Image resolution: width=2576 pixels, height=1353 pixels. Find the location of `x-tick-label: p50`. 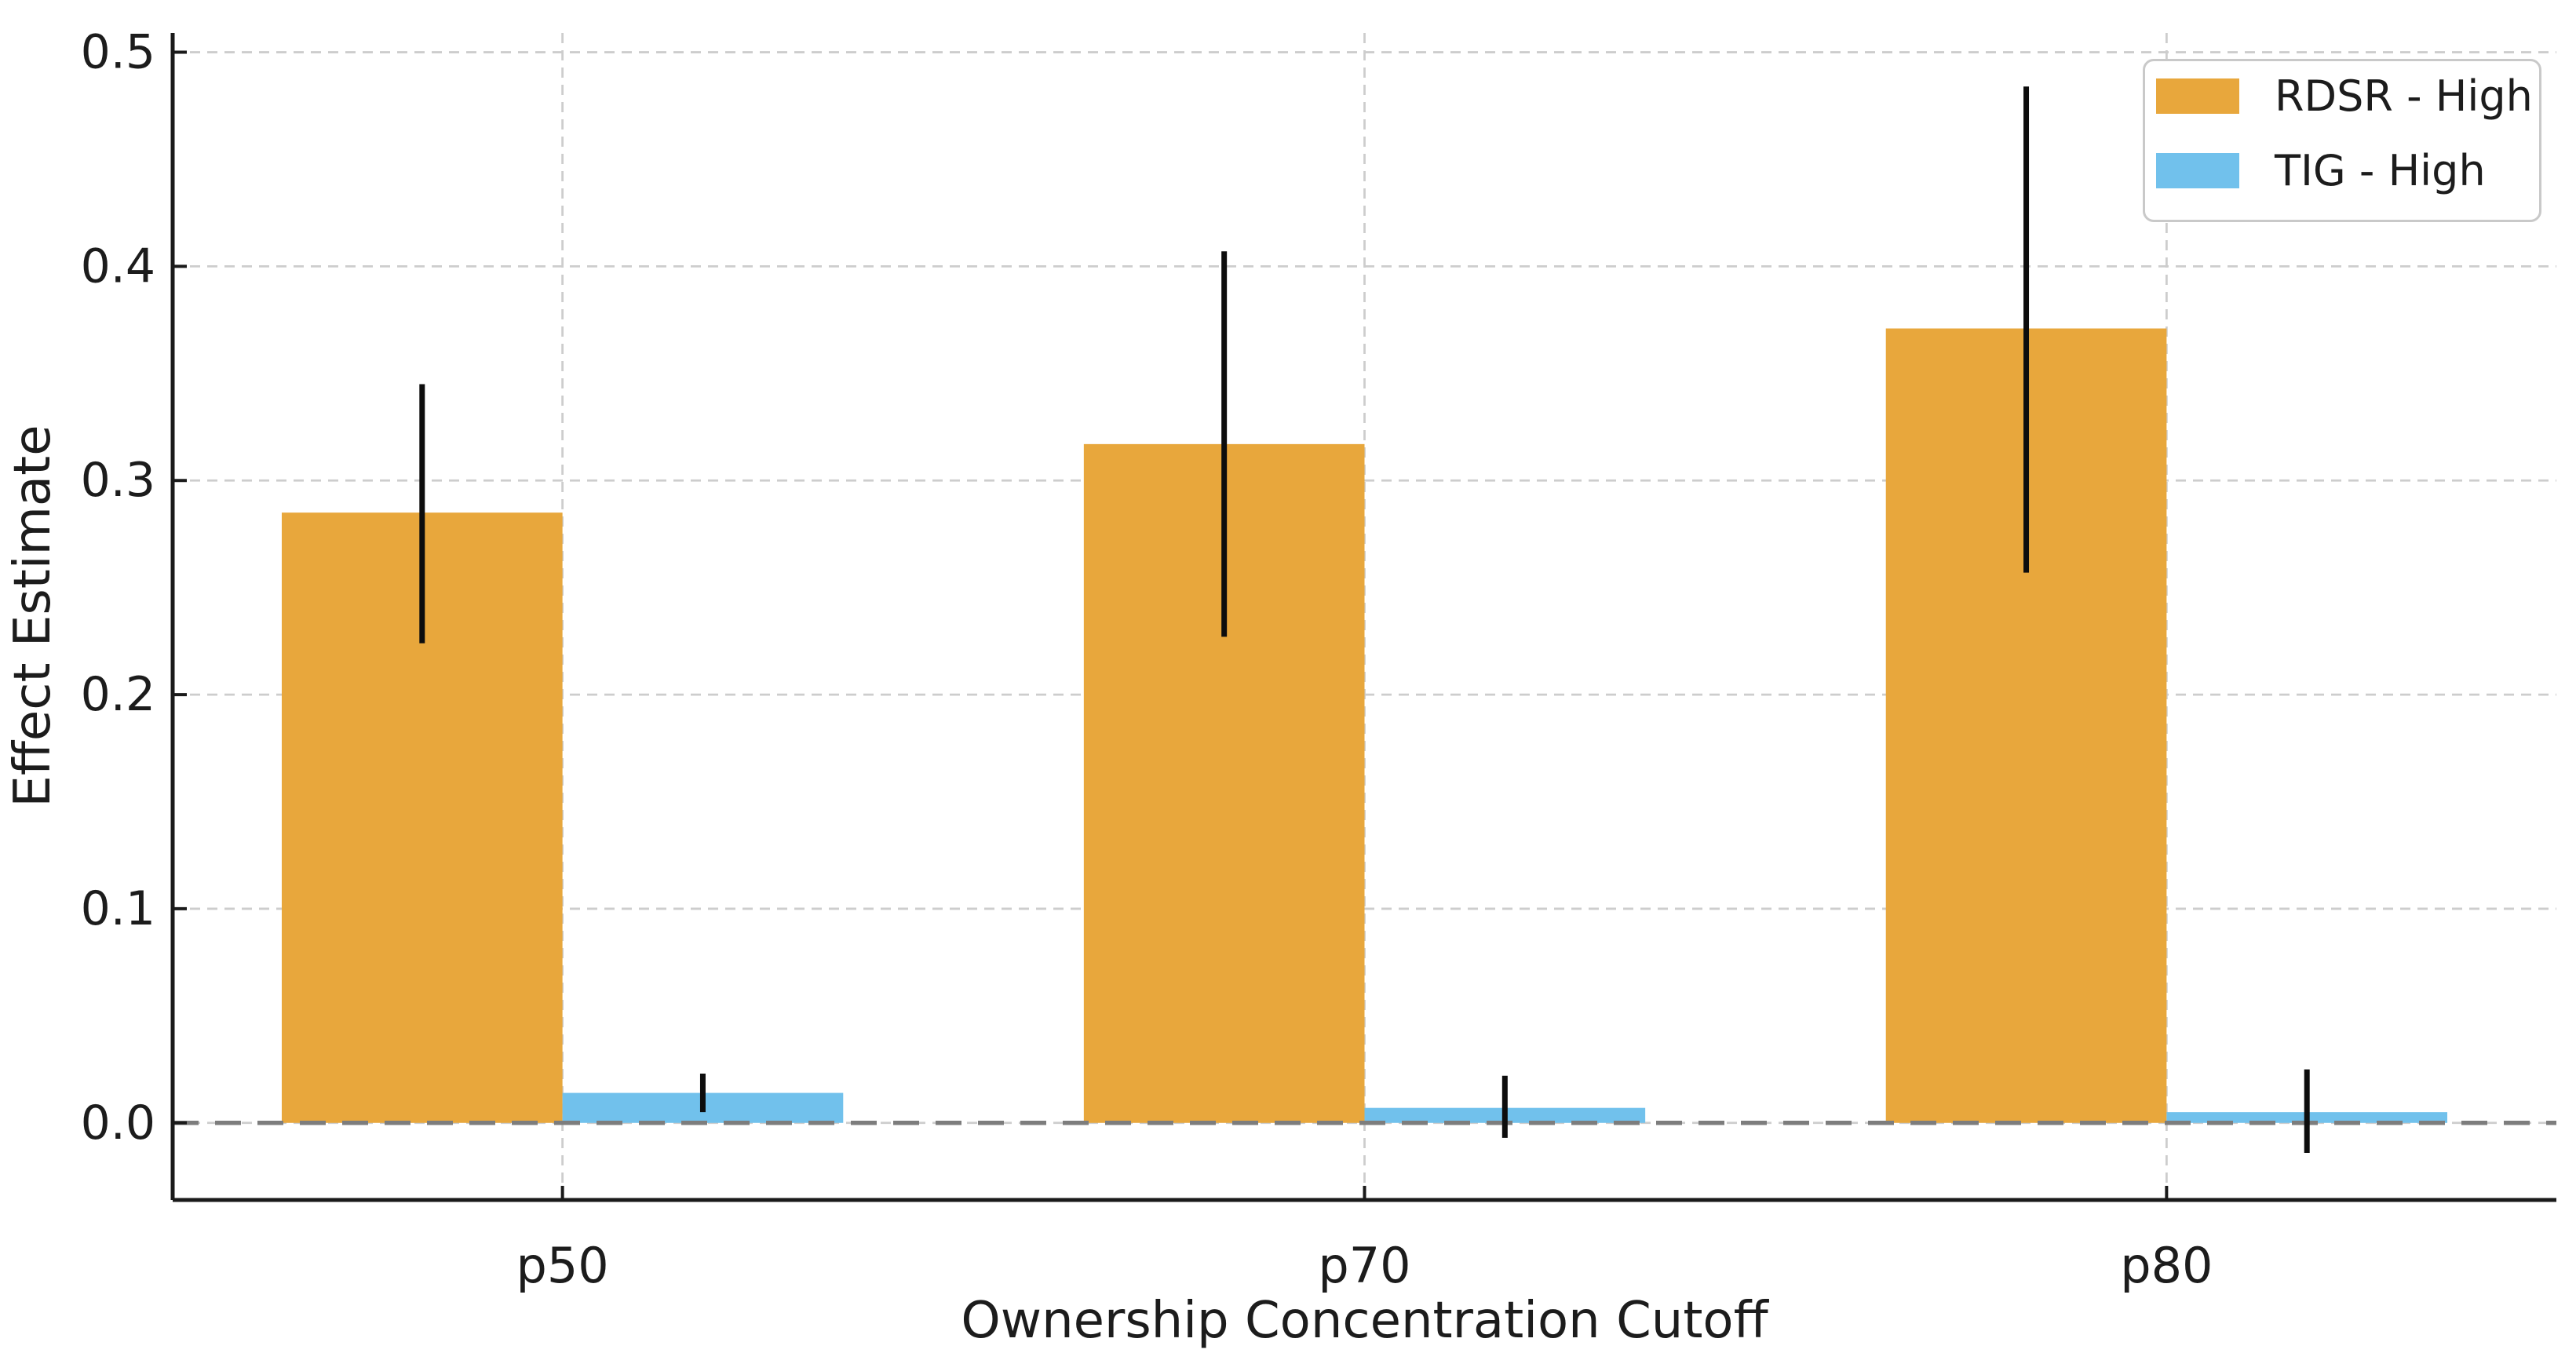

x-tick-label: p50 is located at coordinates (562, 1265).